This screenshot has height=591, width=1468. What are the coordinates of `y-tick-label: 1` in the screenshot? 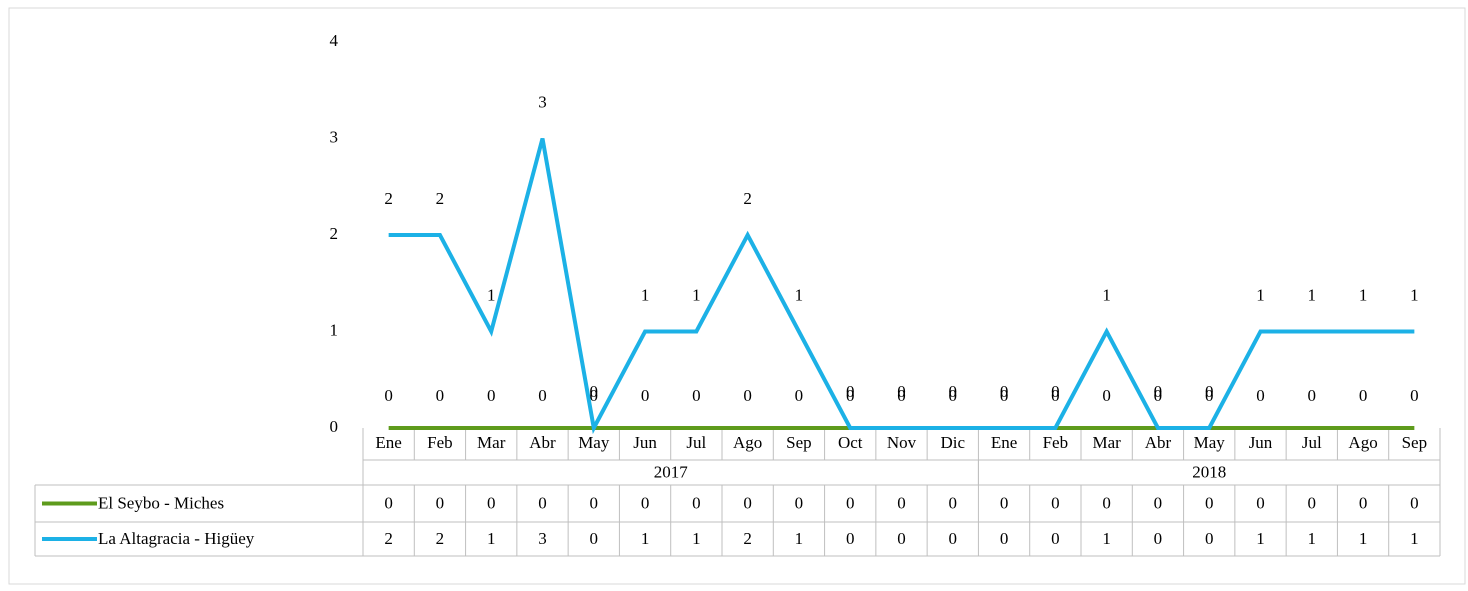 It's located at (334, 329).